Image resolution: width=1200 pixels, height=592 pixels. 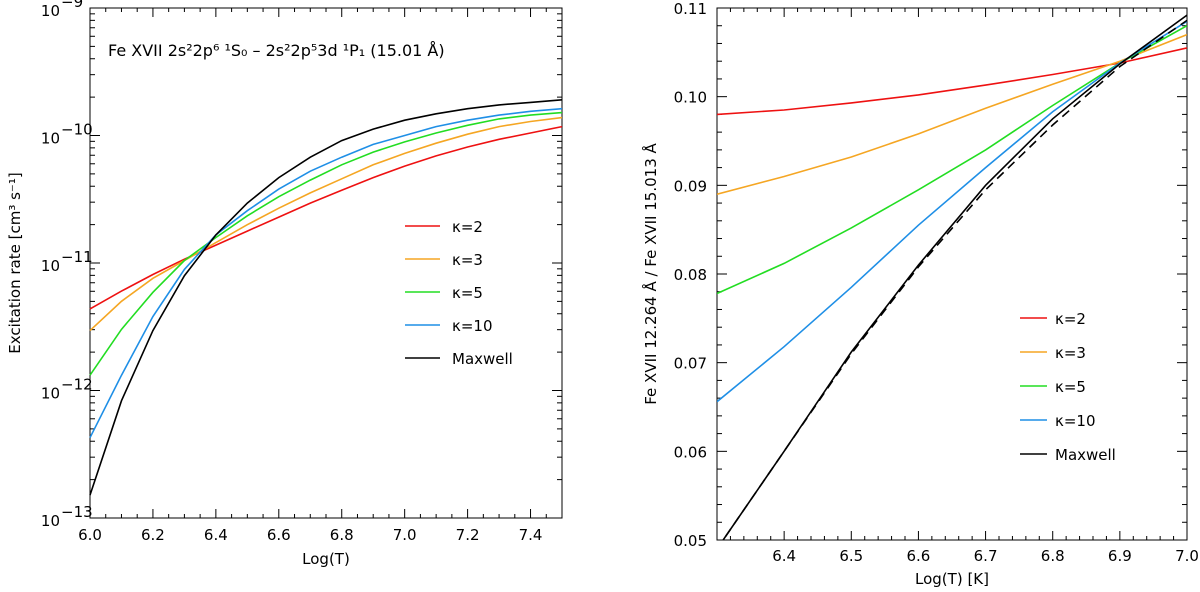 What do you see at coordinates (1120, 556) in the screenshot?
I see `x-tick-label: 6.9` at bounding box center [1120, 556].